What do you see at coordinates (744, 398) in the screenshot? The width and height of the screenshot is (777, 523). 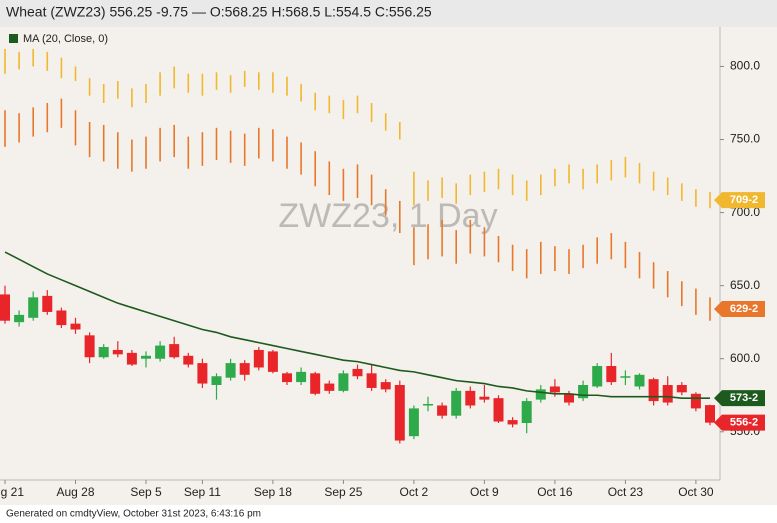 I see `price-tag-label: 573-2` at bounding box center [744, 398].